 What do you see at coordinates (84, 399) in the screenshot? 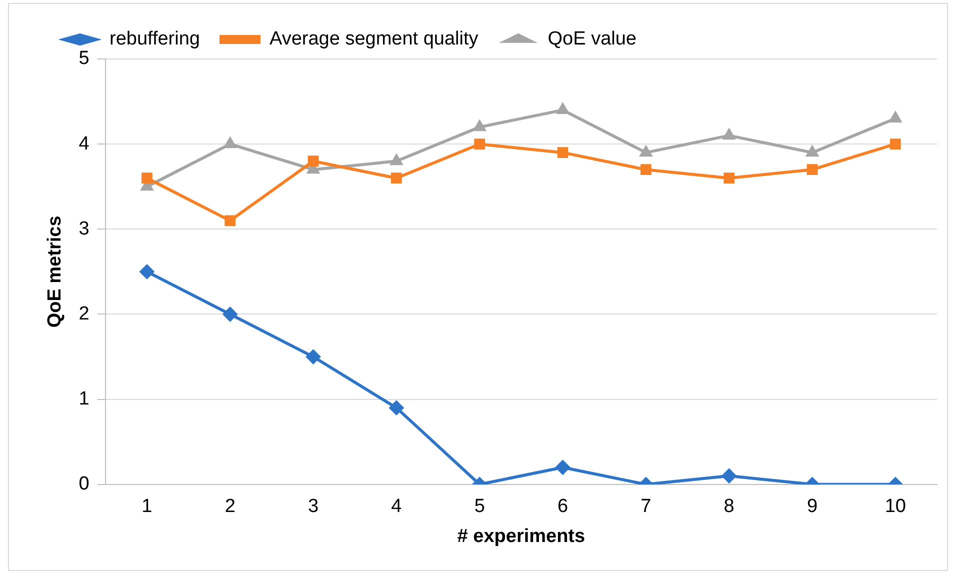
I see `y-tick-label: 1` at bounding box center [84, 399].